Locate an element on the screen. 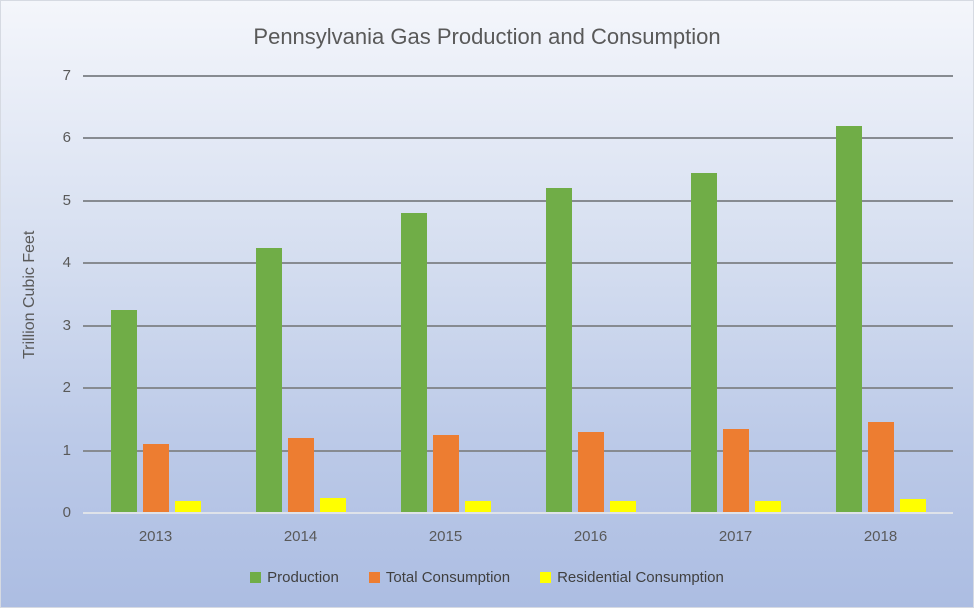 The height and width of the screenshot is (608, 974). y-tick-5: 5 is located at coordinates (66, 200).